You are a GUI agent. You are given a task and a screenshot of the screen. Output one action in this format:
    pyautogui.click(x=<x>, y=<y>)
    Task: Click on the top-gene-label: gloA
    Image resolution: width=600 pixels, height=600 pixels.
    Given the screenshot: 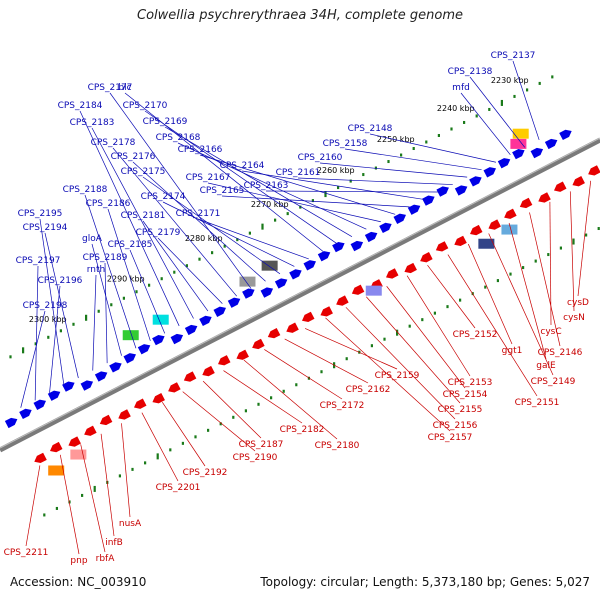 What is the action you would take?
    pyautogui.click(x=92, y=239)
    